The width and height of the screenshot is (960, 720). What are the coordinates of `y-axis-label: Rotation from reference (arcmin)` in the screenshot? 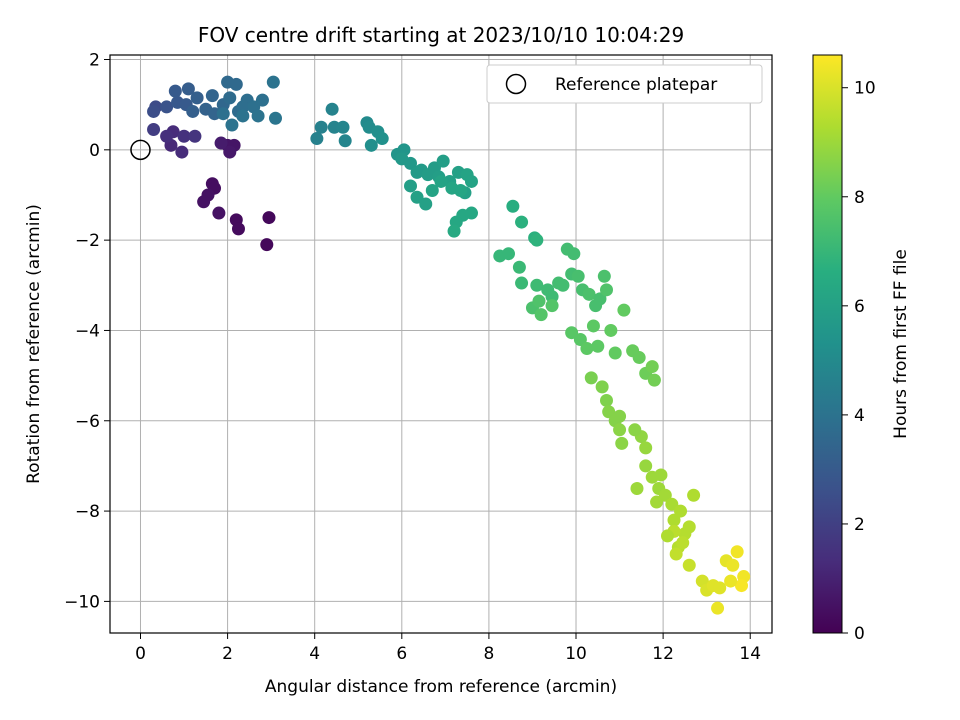 It's located at (34, 344).